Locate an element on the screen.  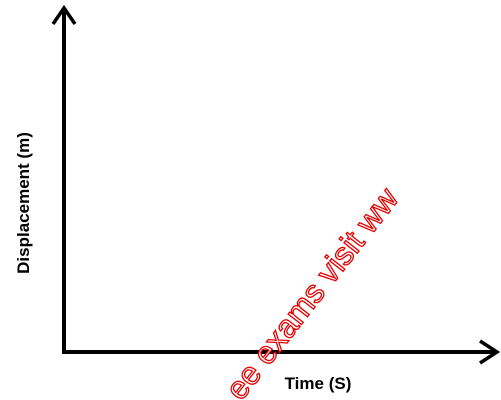
y-axis-label: Displacement (m) is located at coordinates (23, 203).